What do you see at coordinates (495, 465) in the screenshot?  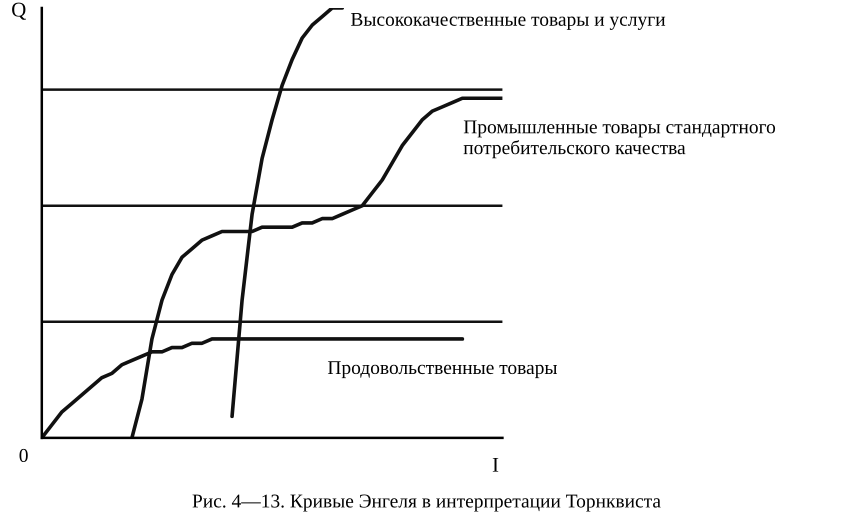 I see `x-axis-title: I` at bounding box center [495, 465].